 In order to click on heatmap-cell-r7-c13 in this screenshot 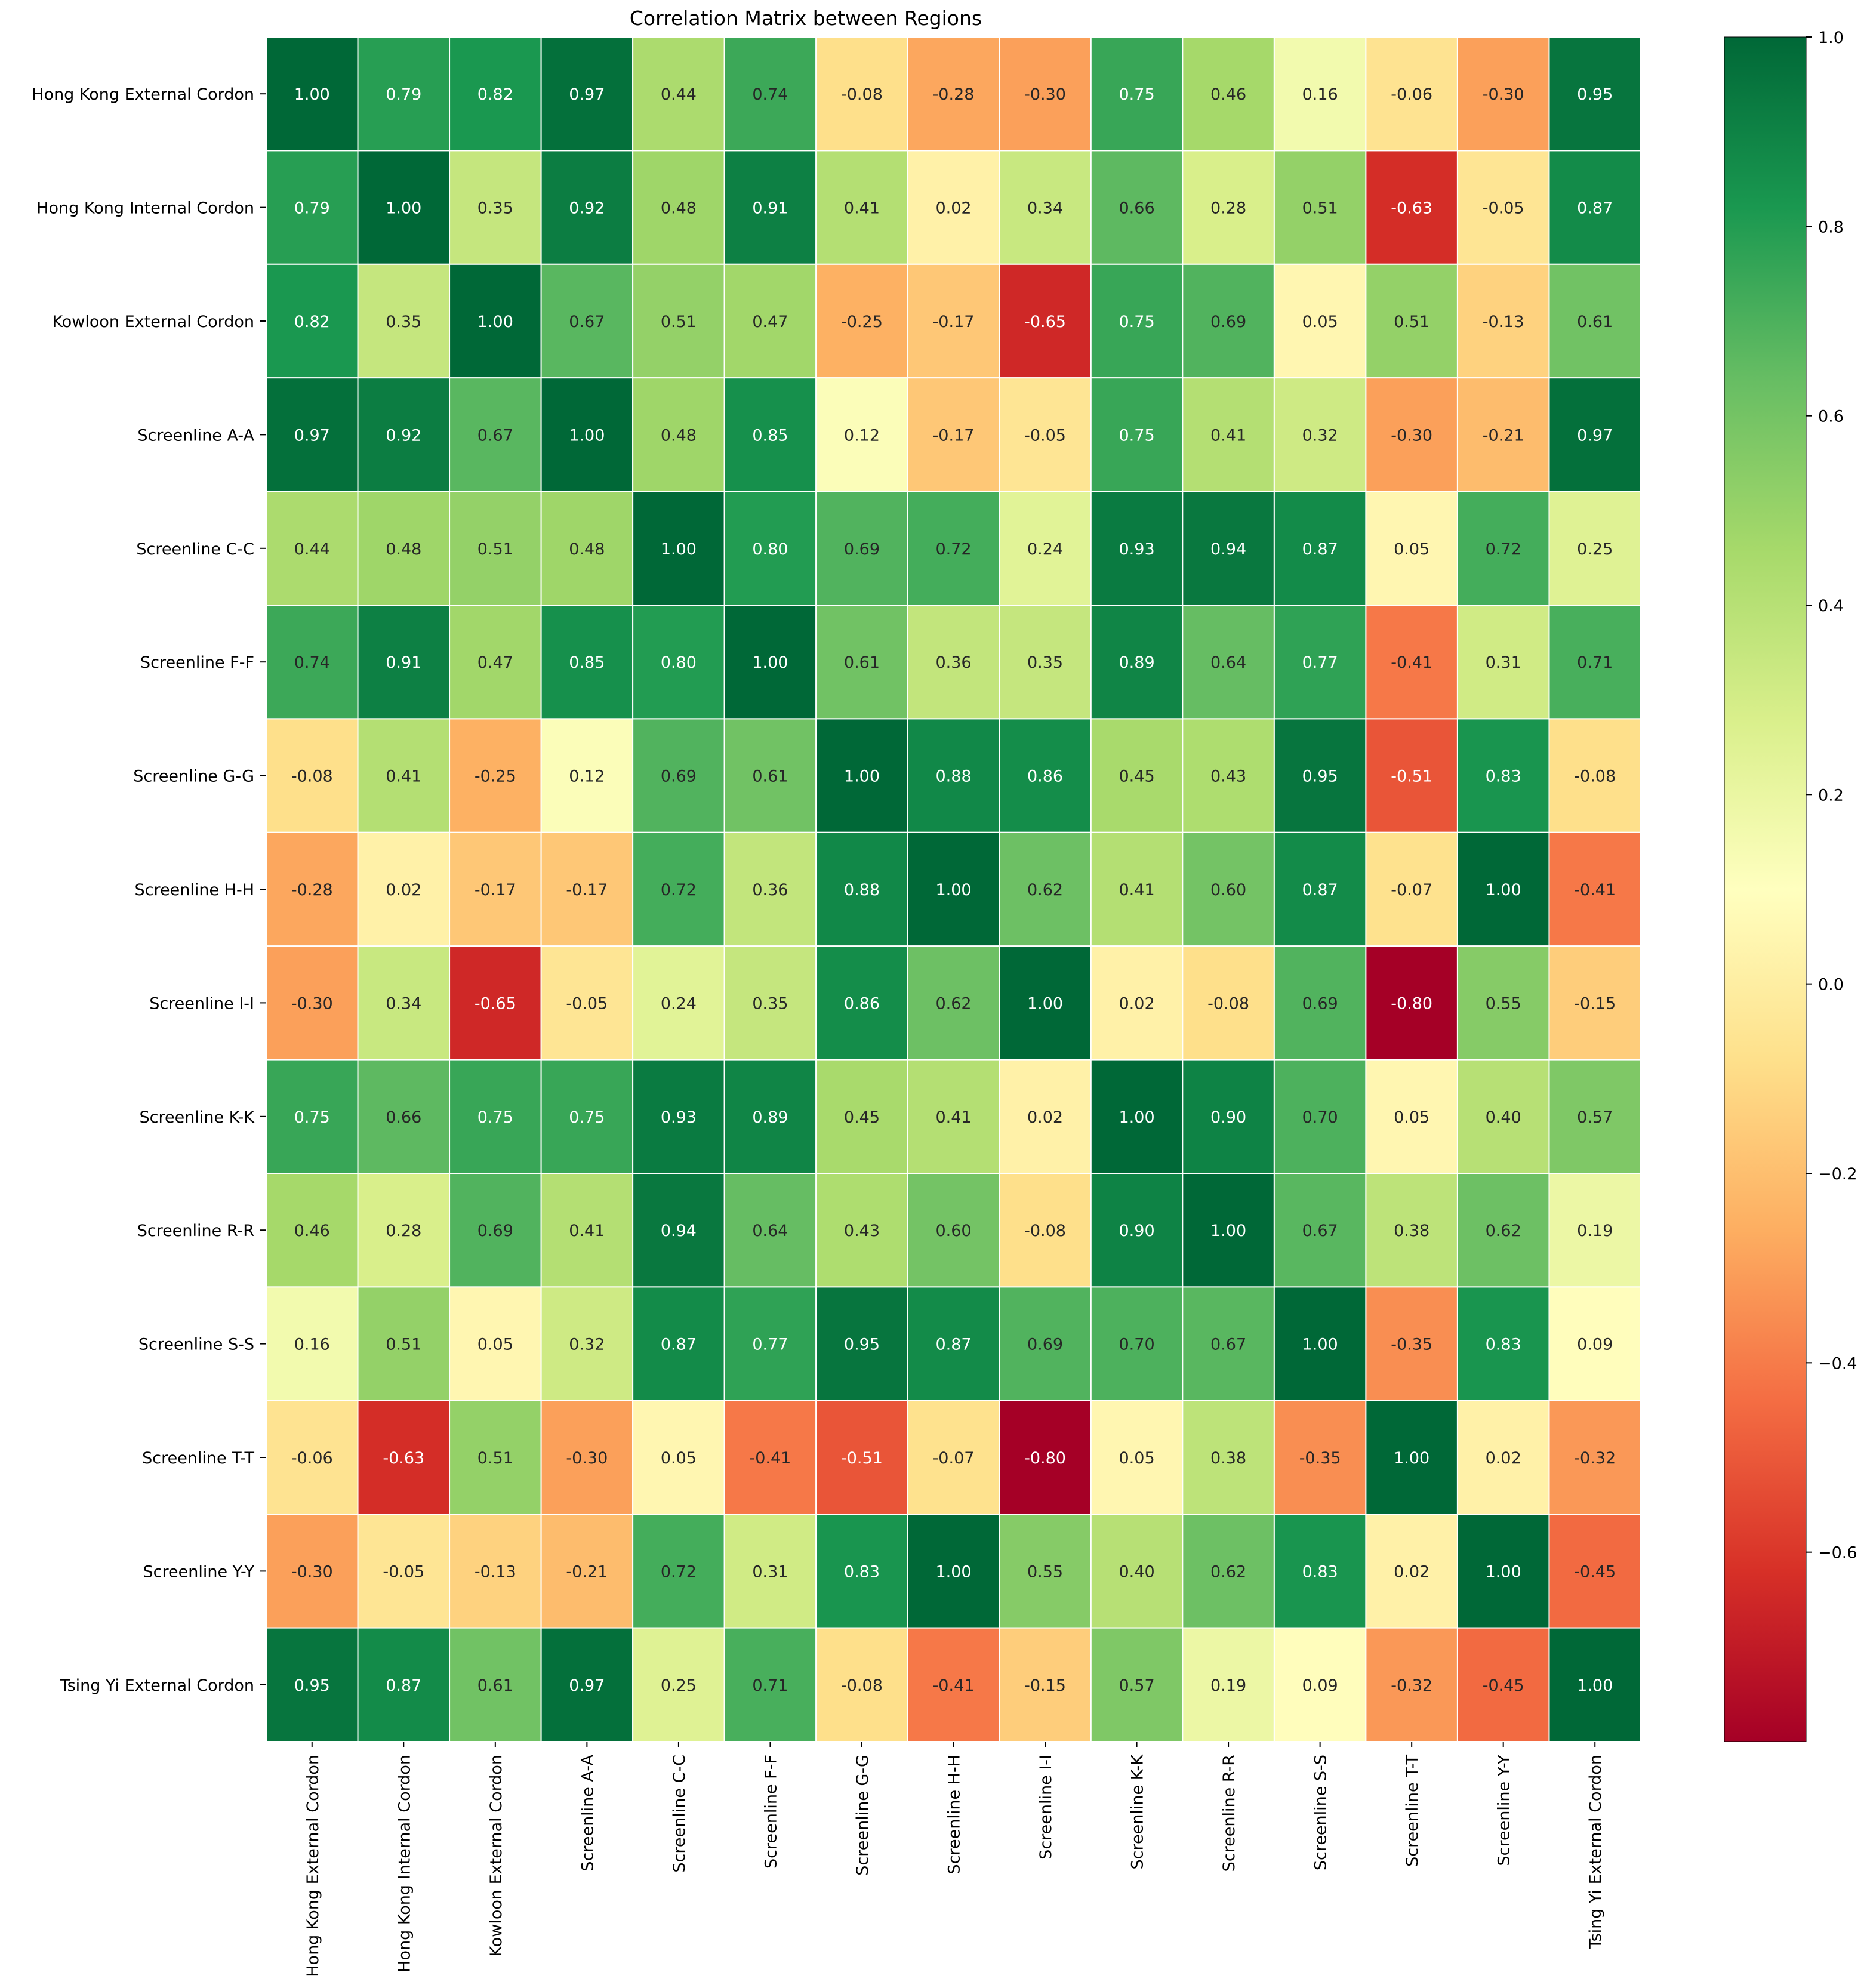, I will do `click(1503, 889)`.